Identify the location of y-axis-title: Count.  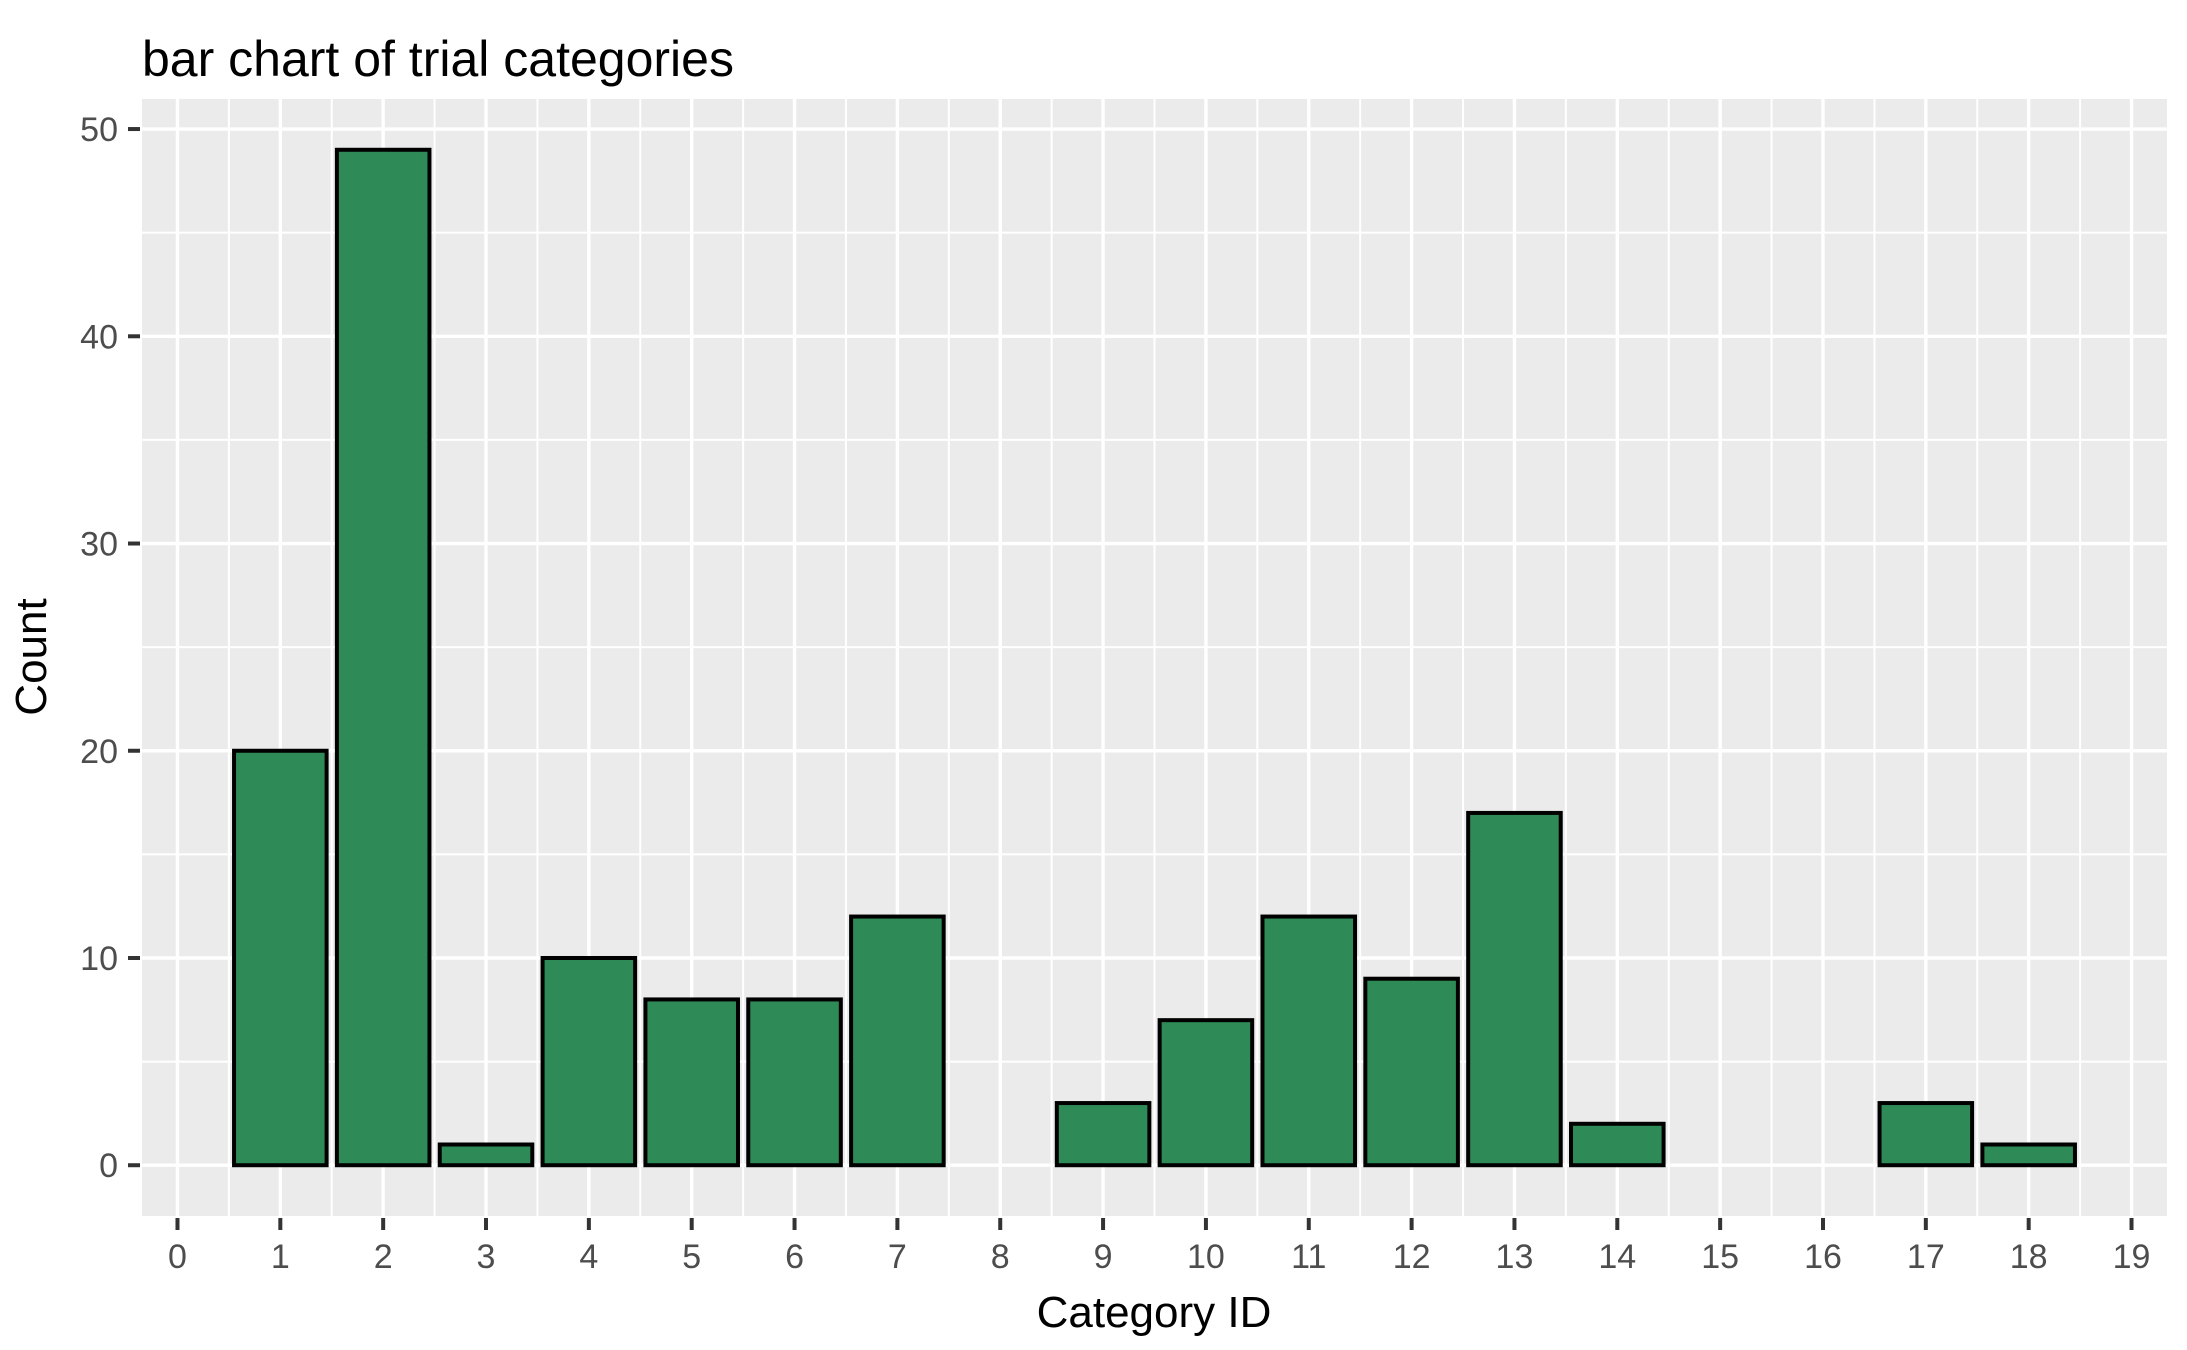
(31, 656).